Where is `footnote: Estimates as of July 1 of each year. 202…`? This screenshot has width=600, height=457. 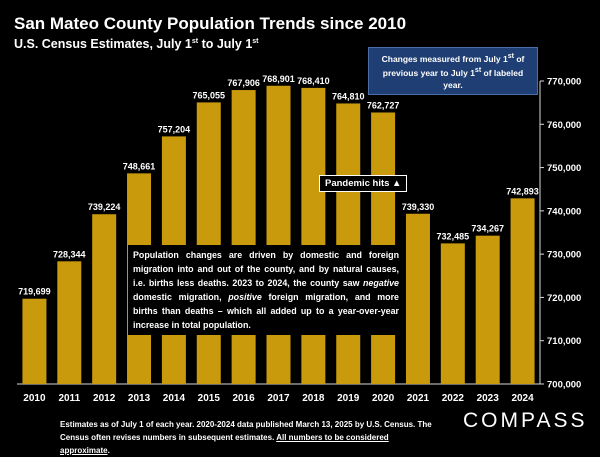
footnote: Estimates as of July 1 of each year. 202… is located at coordinates (246, 437).